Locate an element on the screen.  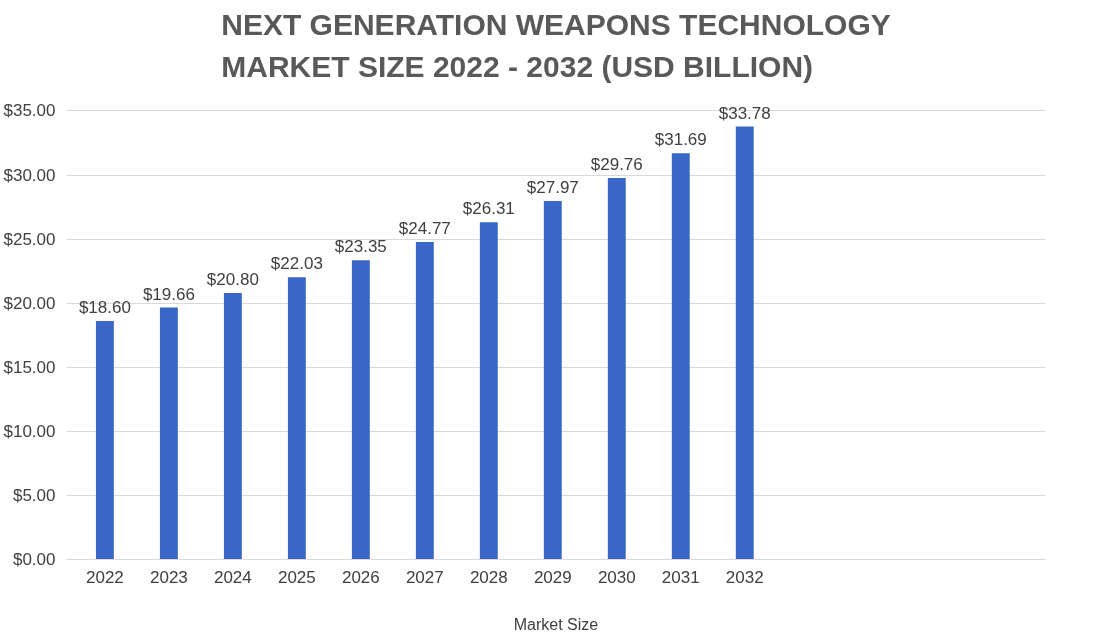
x-tick-label: 2023 is located at coordinates (168, 577).